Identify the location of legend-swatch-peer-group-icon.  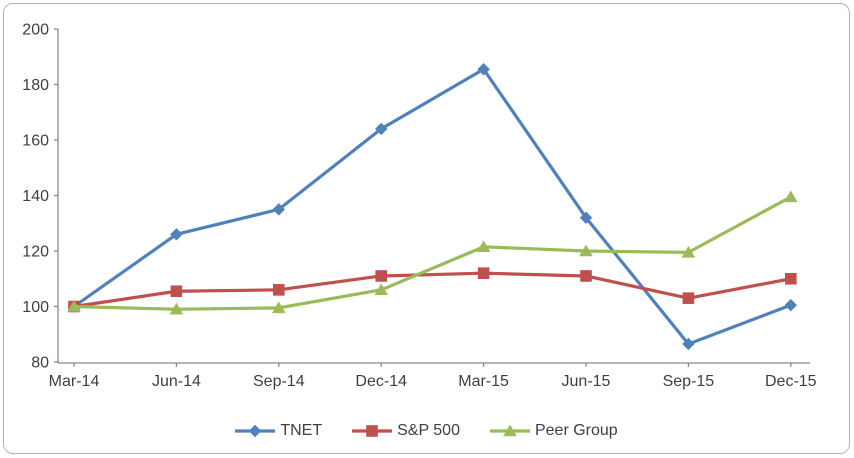
(509, 430).